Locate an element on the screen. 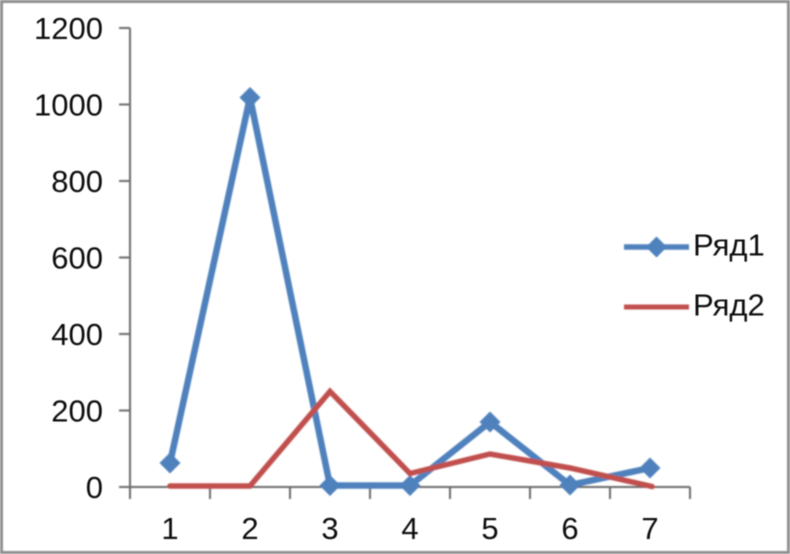 This screenshot has height=554, width=790. svg-text: Ряд2 is located at coordinates (729, 305).